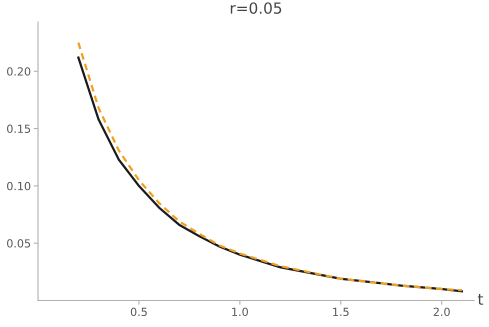 This screenshot has height=327, width=489. Describe the element at coordinates (481, 299) in the screenshot. I see `x-axis-title: t` at that location.